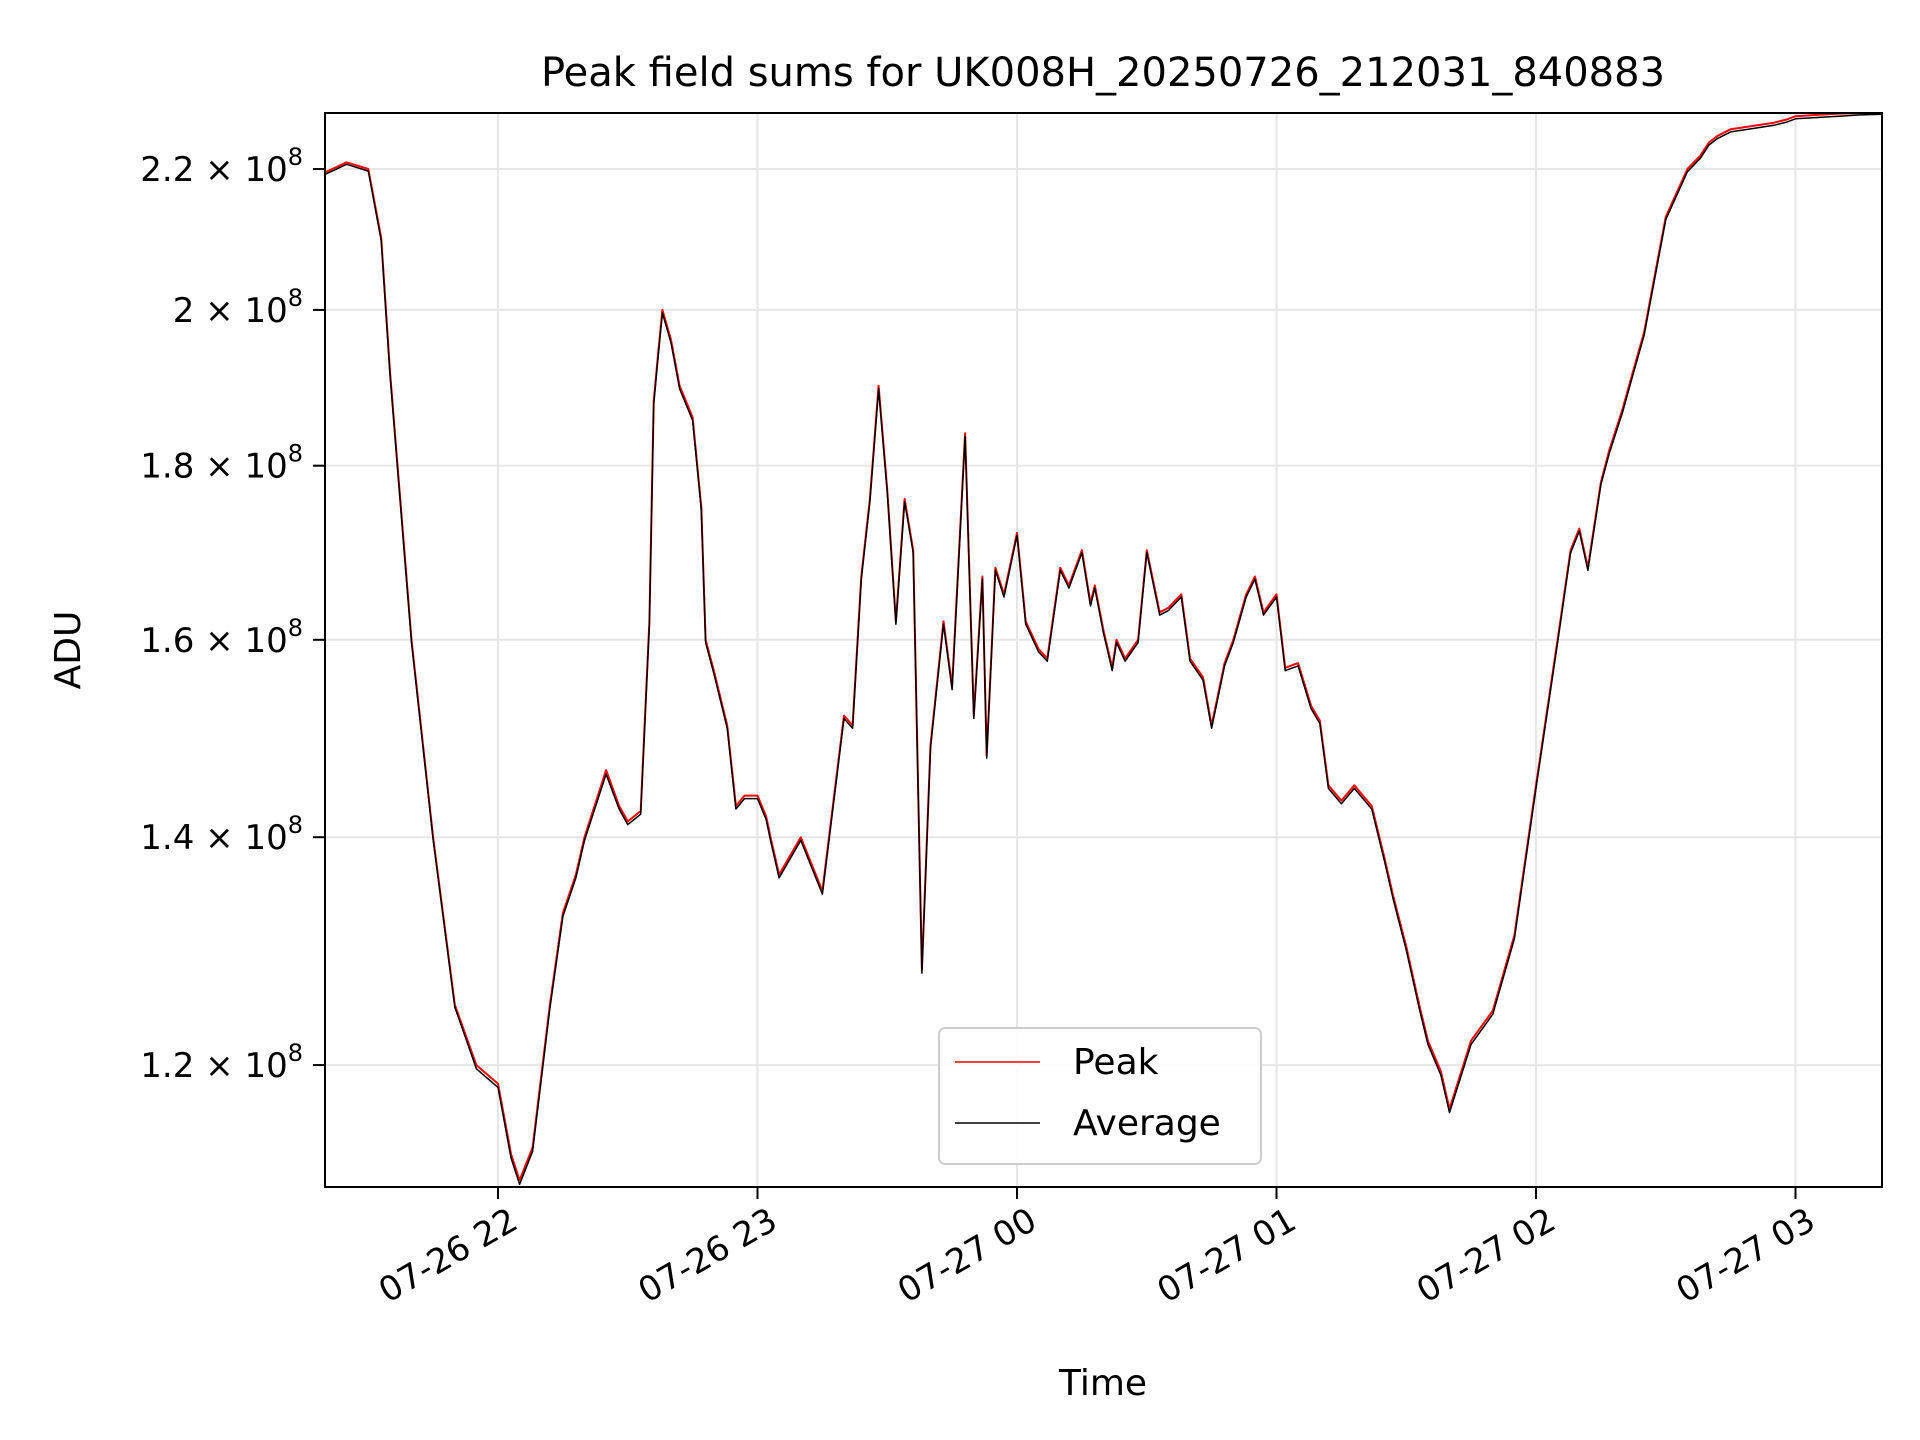 This screenshot has height=1440, width=1920. What do you see at coordinates (1147, 1123) in the screenshot?
I see `legend-label-average: Average` at bounding box center [1147, 1123].